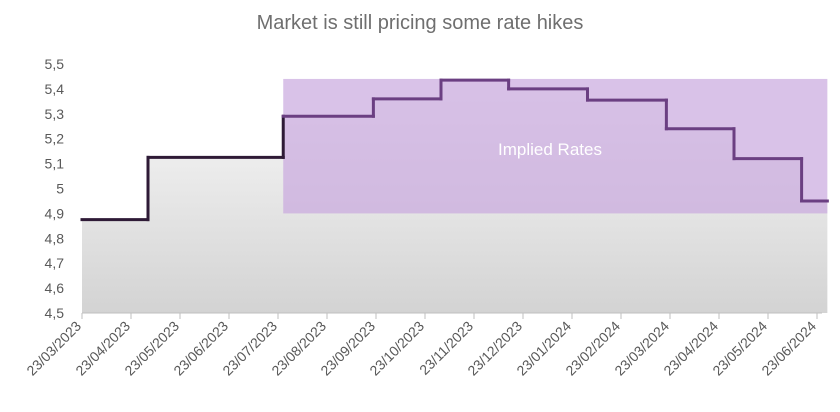  I want to click on y-tick-label: 5,4, so click(55, 89).